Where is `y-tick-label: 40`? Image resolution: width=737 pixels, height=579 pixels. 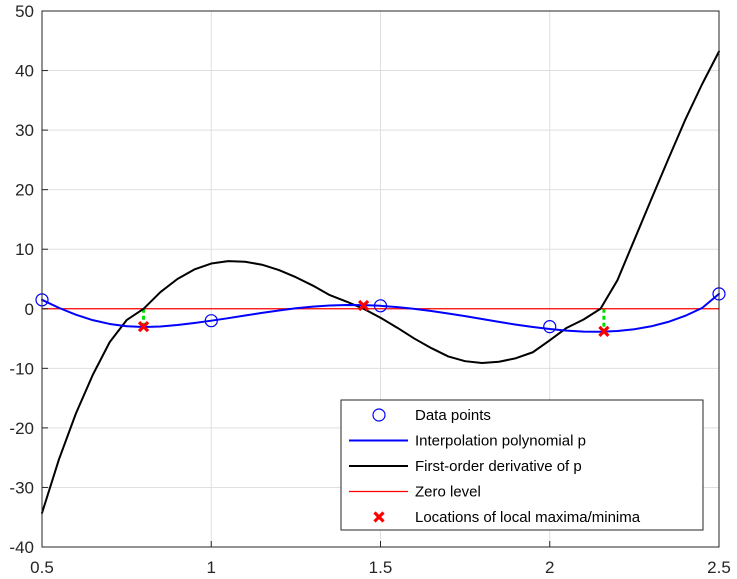 y-tick-label: 40 is located at coordinates (24, 71).